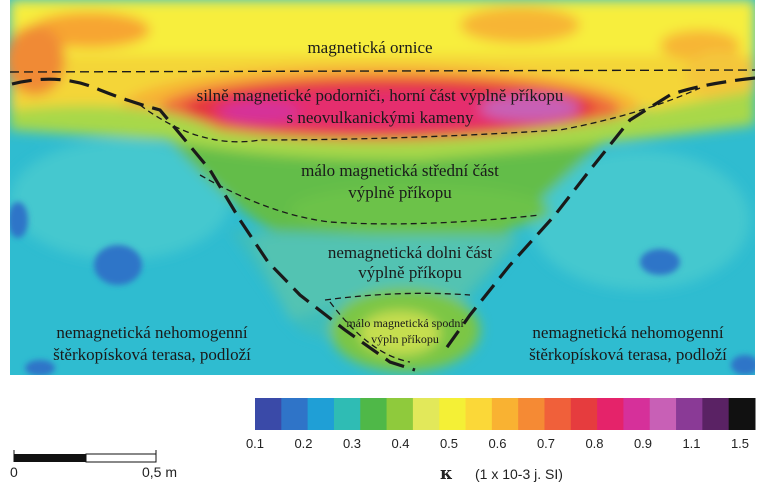  I want to click on label-lower-line1: nemagnetická dolni část, so click(410, 252).